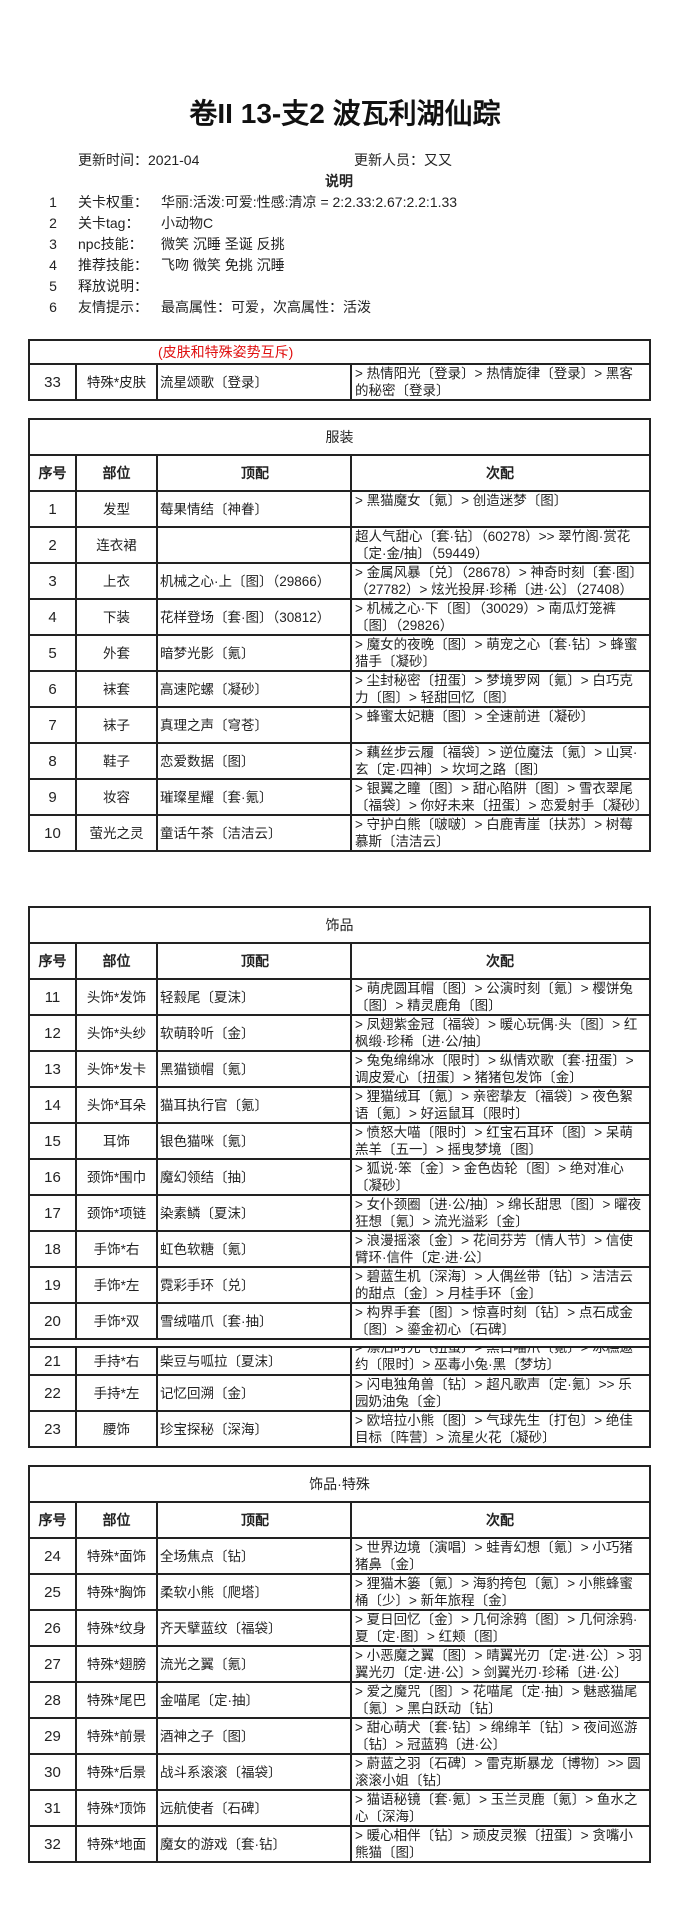  What do you see at coordinates (494, 382) in the screenshot?
I see `alternatives: > 热情阳光〔登录〕> 热情旋律〔登录〕> 黑客的秘密〔登录〕` at bounding box center [494, 382].